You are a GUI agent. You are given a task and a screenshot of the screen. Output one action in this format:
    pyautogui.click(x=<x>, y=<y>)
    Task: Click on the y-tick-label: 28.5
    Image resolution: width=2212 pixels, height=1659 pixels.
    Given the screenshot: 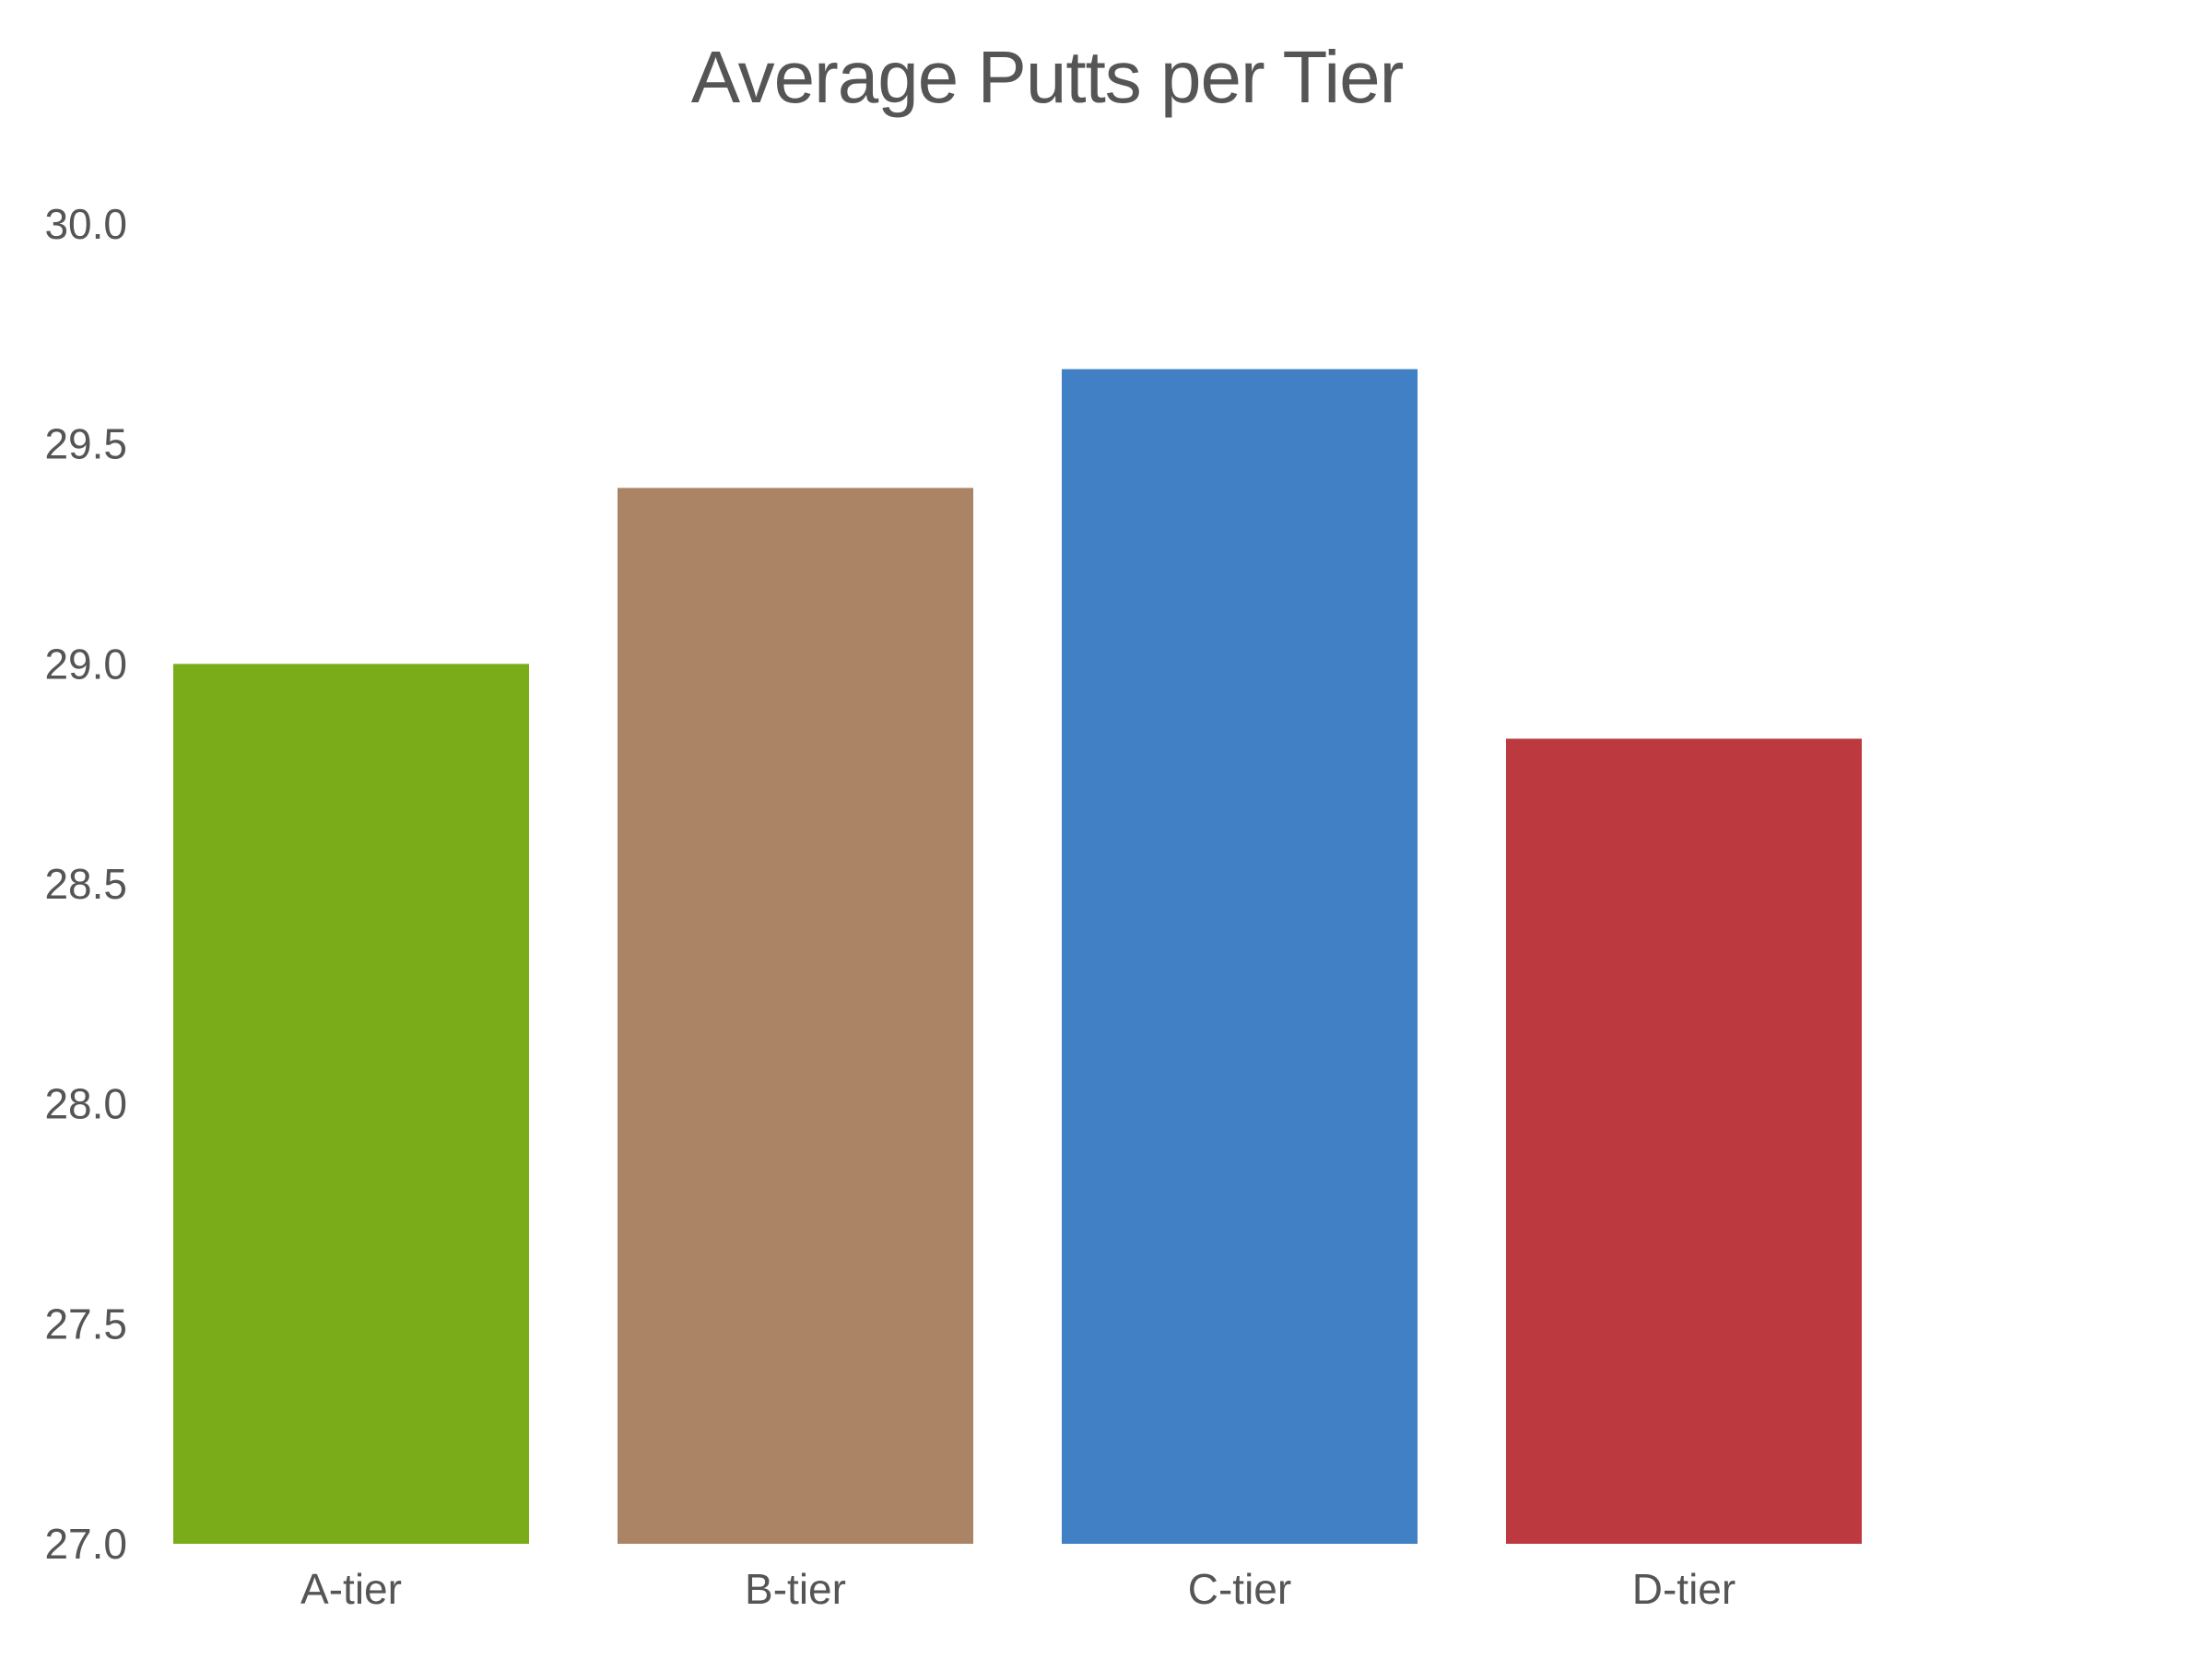 What is the action you would take?
    pyautogui.click(x=85, y=884)
    